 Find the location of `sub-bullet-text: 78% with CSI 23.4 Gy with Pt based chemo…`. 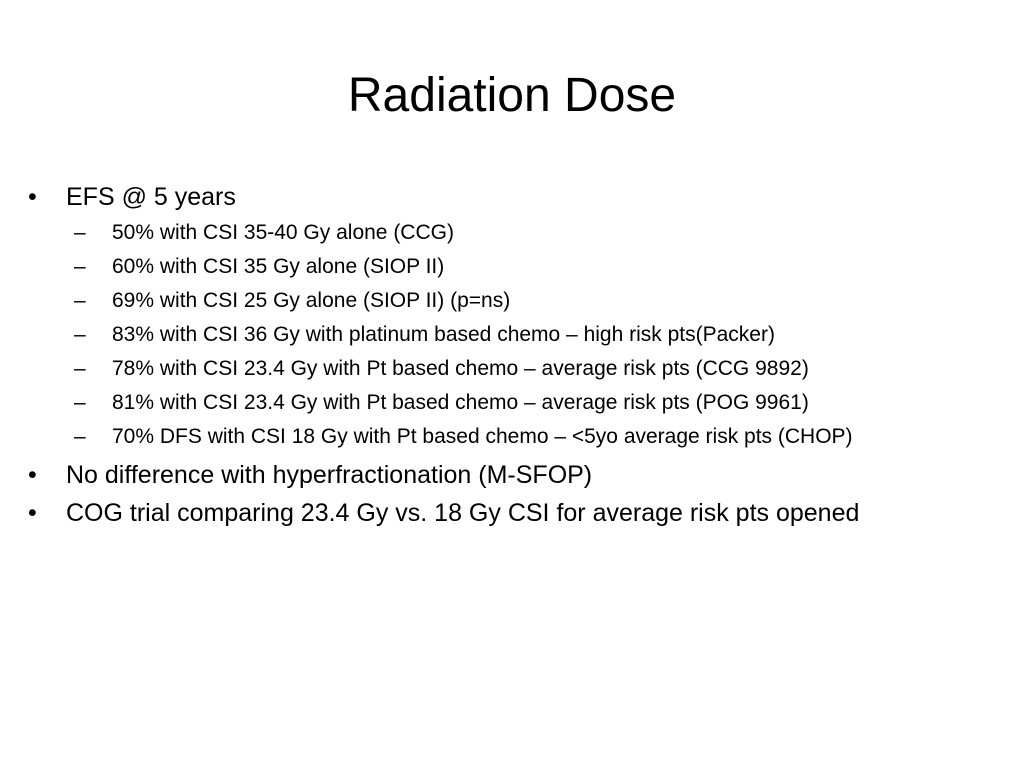

sub-bullet-text: 78% with CSI 23.4 Gy with Pt based chemo… is located at coordinates (460, 368).